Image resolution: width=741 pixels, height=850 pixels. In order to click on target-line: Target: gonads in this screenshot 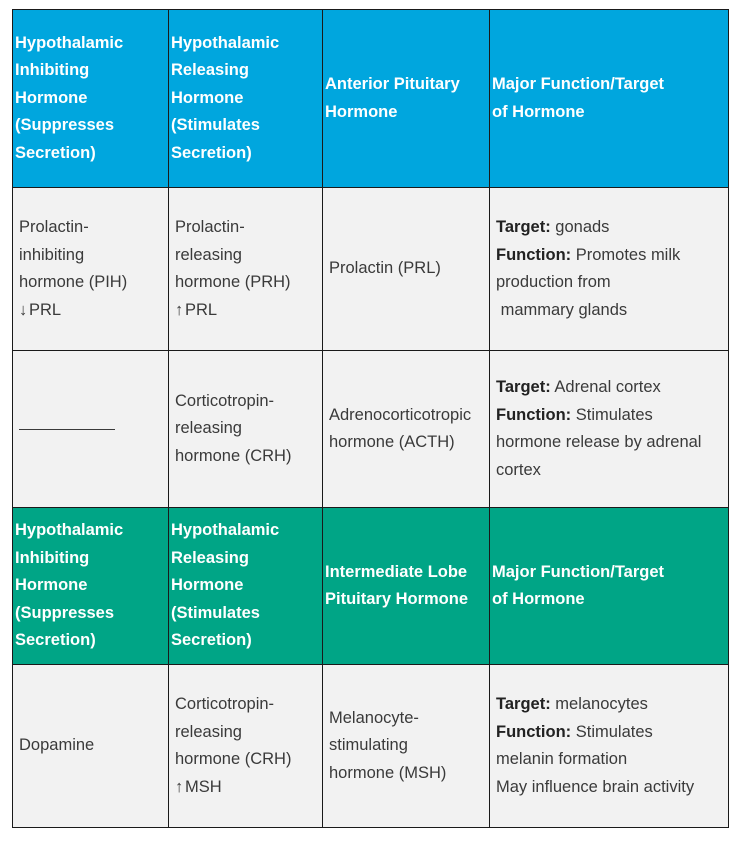, I will do `click(609, 228)`.